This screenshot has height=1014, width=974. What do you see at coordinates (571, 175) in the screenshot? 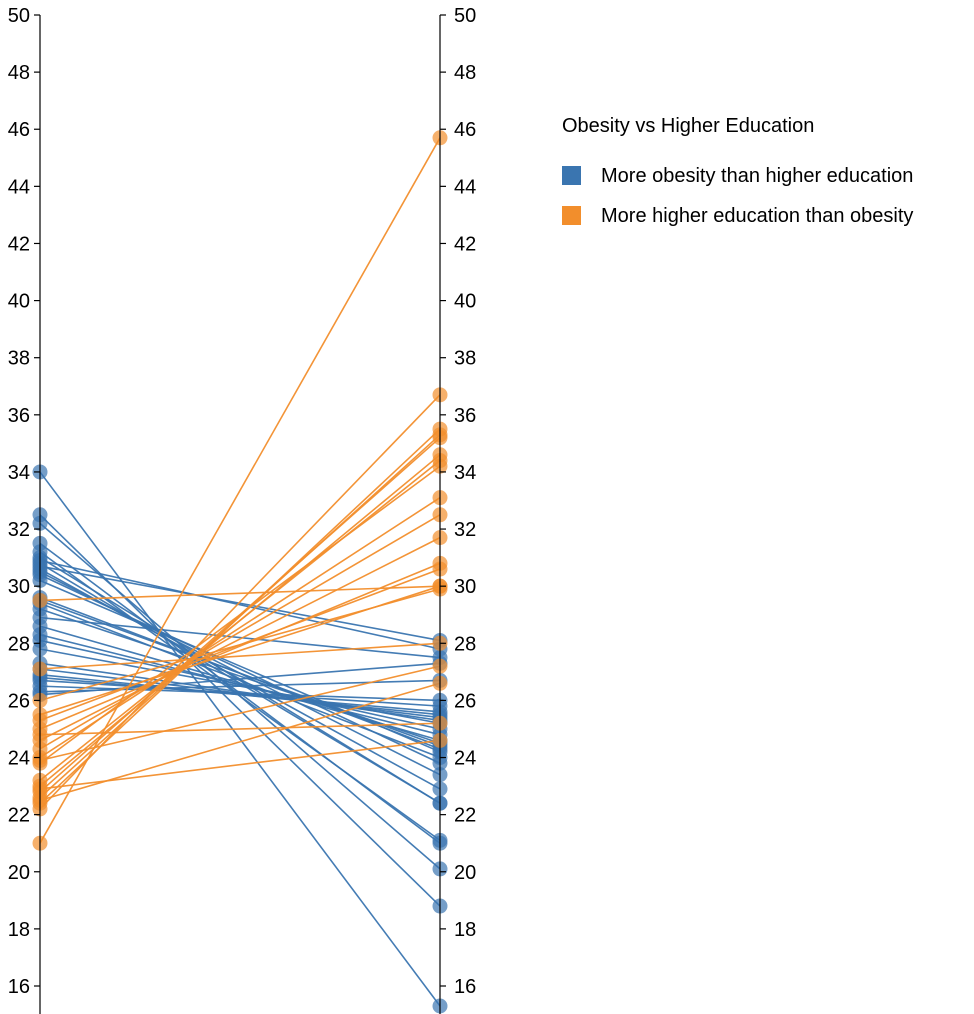
I see `legend-swatch-more-obesity` at bounding box center [571, 175].